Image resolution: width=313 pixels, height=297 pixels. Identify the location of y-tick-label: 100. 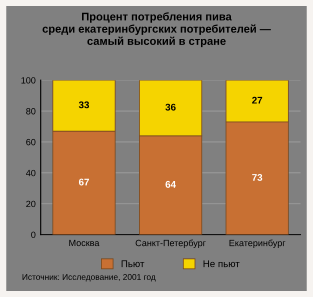
(28, 80).